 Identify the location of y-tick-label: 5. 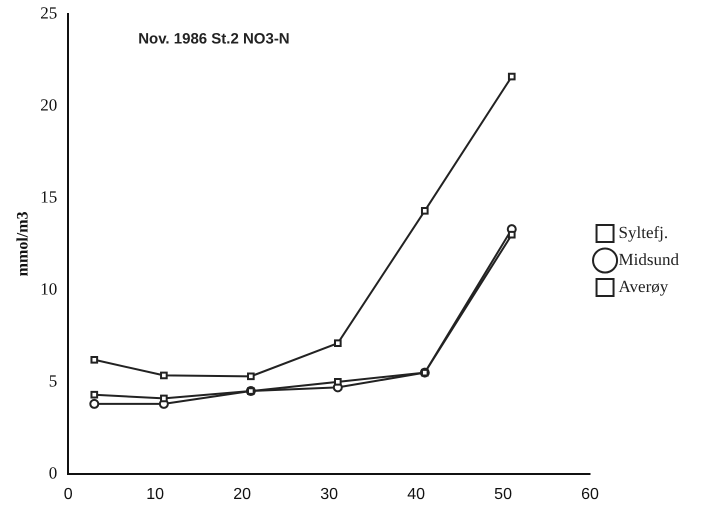
(53, 380).